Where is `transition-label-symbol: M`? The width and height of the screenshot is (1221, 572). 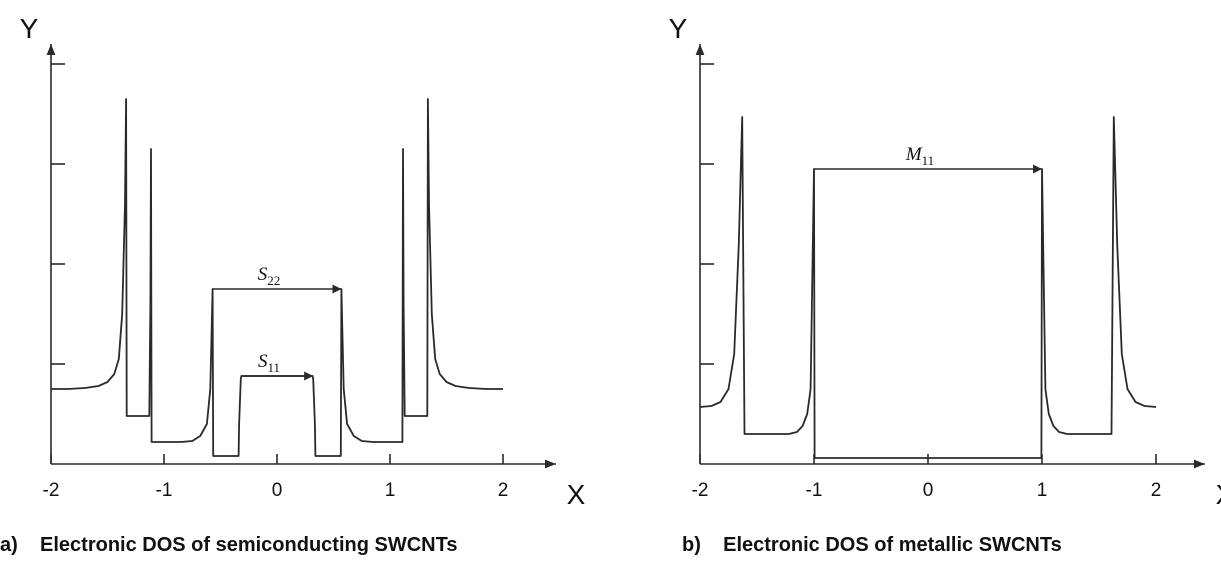
transition-label-symbol: M is located at coordinates (914, 154).